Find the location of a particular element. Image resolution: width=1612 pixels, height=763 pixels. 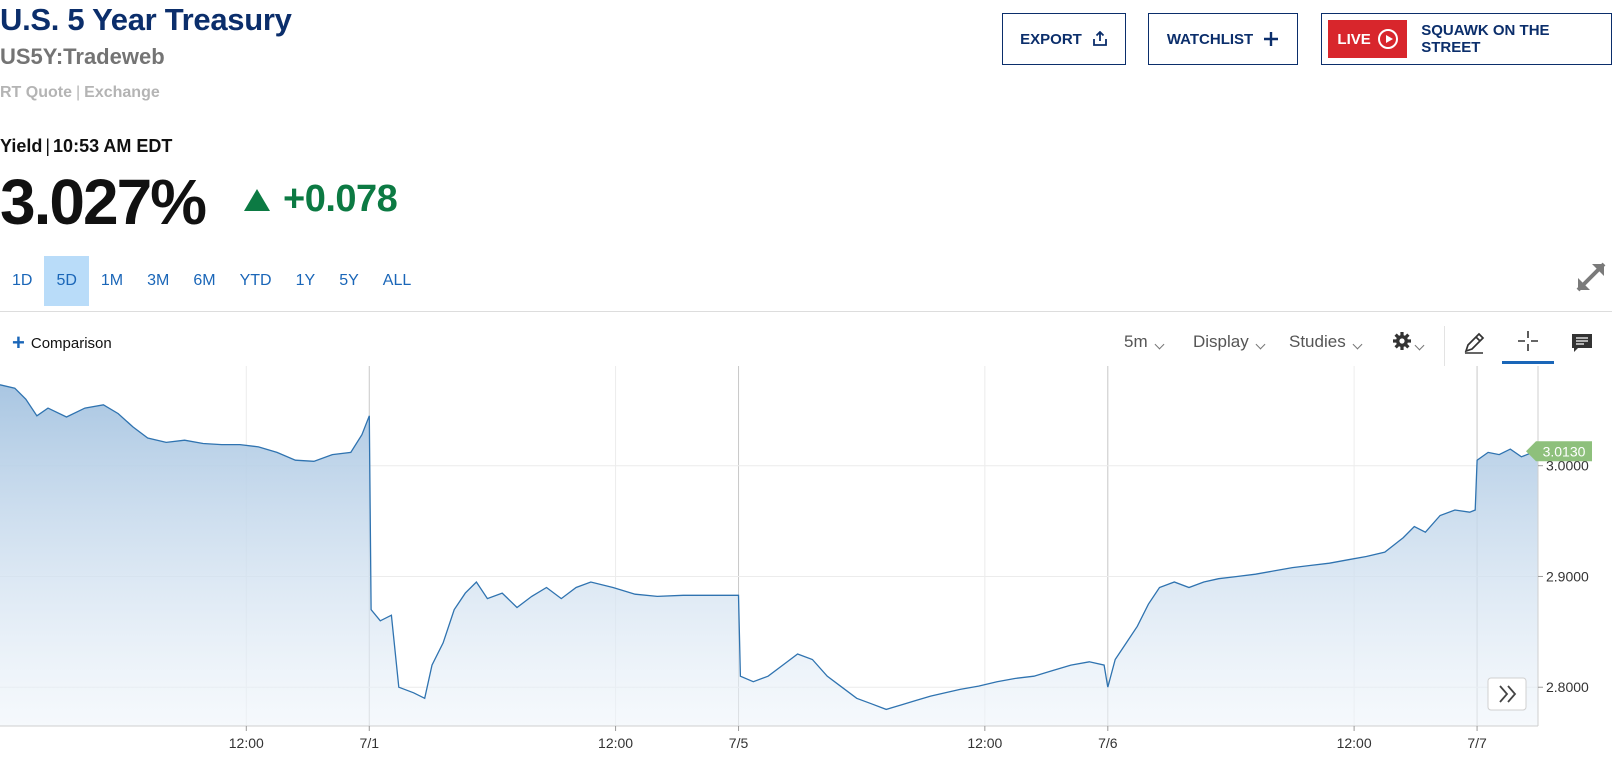

quote-time: 10:53 AM EDT is located at coordinates (113, 146).